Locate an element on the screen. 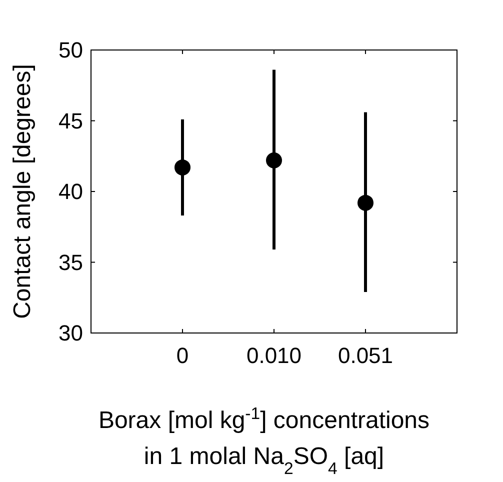 The image size is (503, 482). y-tick-label: 40 is located at coordinates (70, 191).